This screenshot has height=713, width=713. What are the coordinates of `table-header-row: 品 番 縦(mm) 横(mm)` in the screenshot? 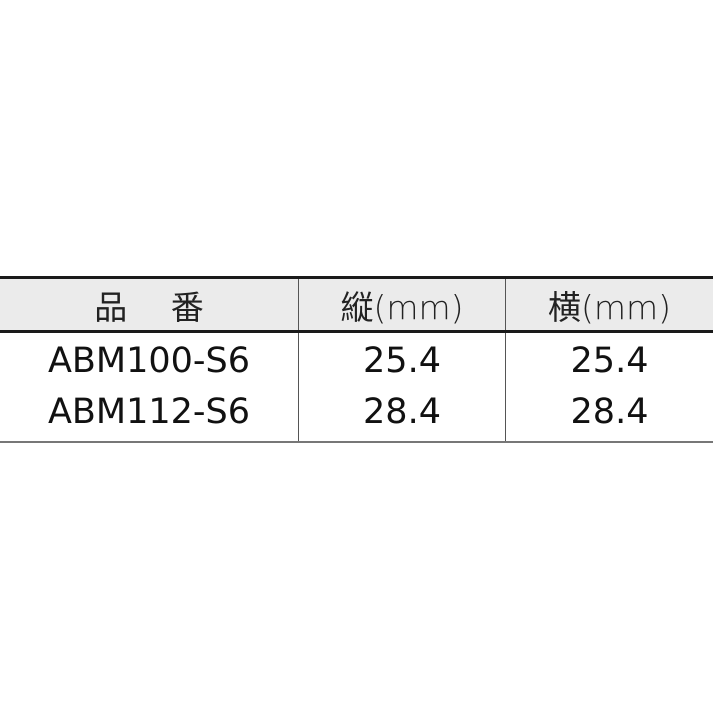 It's located at (356, 306).